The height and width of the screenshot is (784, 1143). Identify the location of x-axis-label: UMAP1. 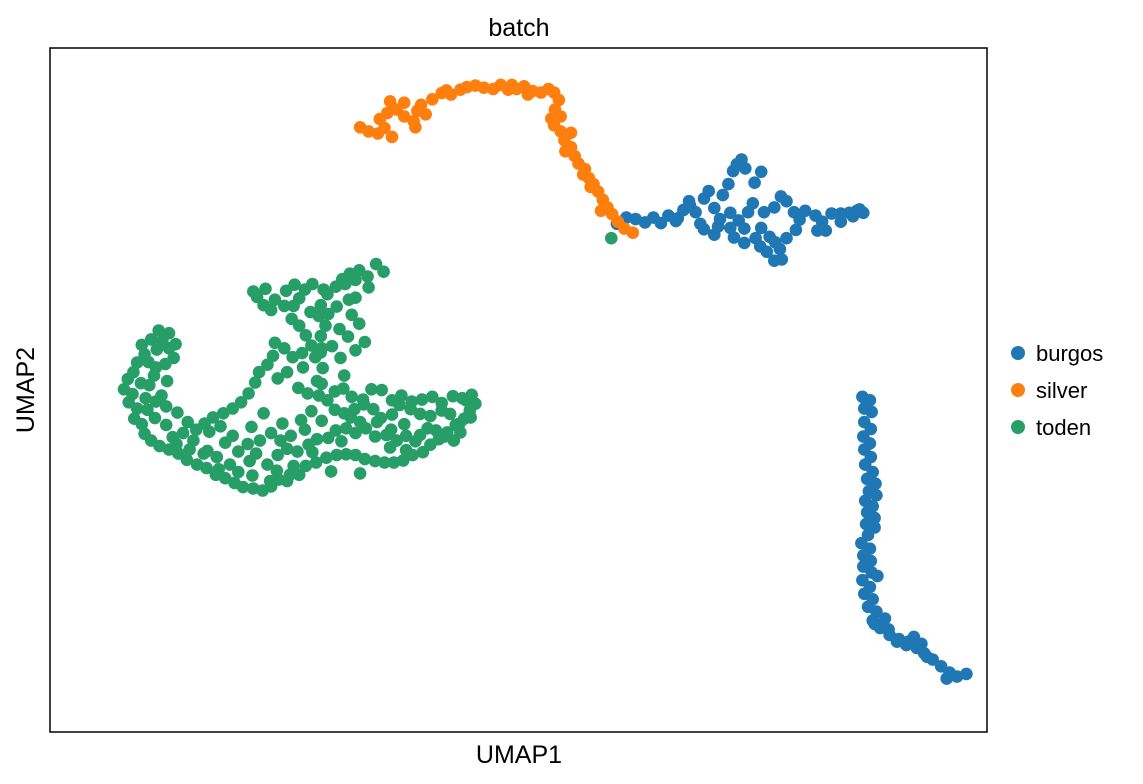
(519, 755).